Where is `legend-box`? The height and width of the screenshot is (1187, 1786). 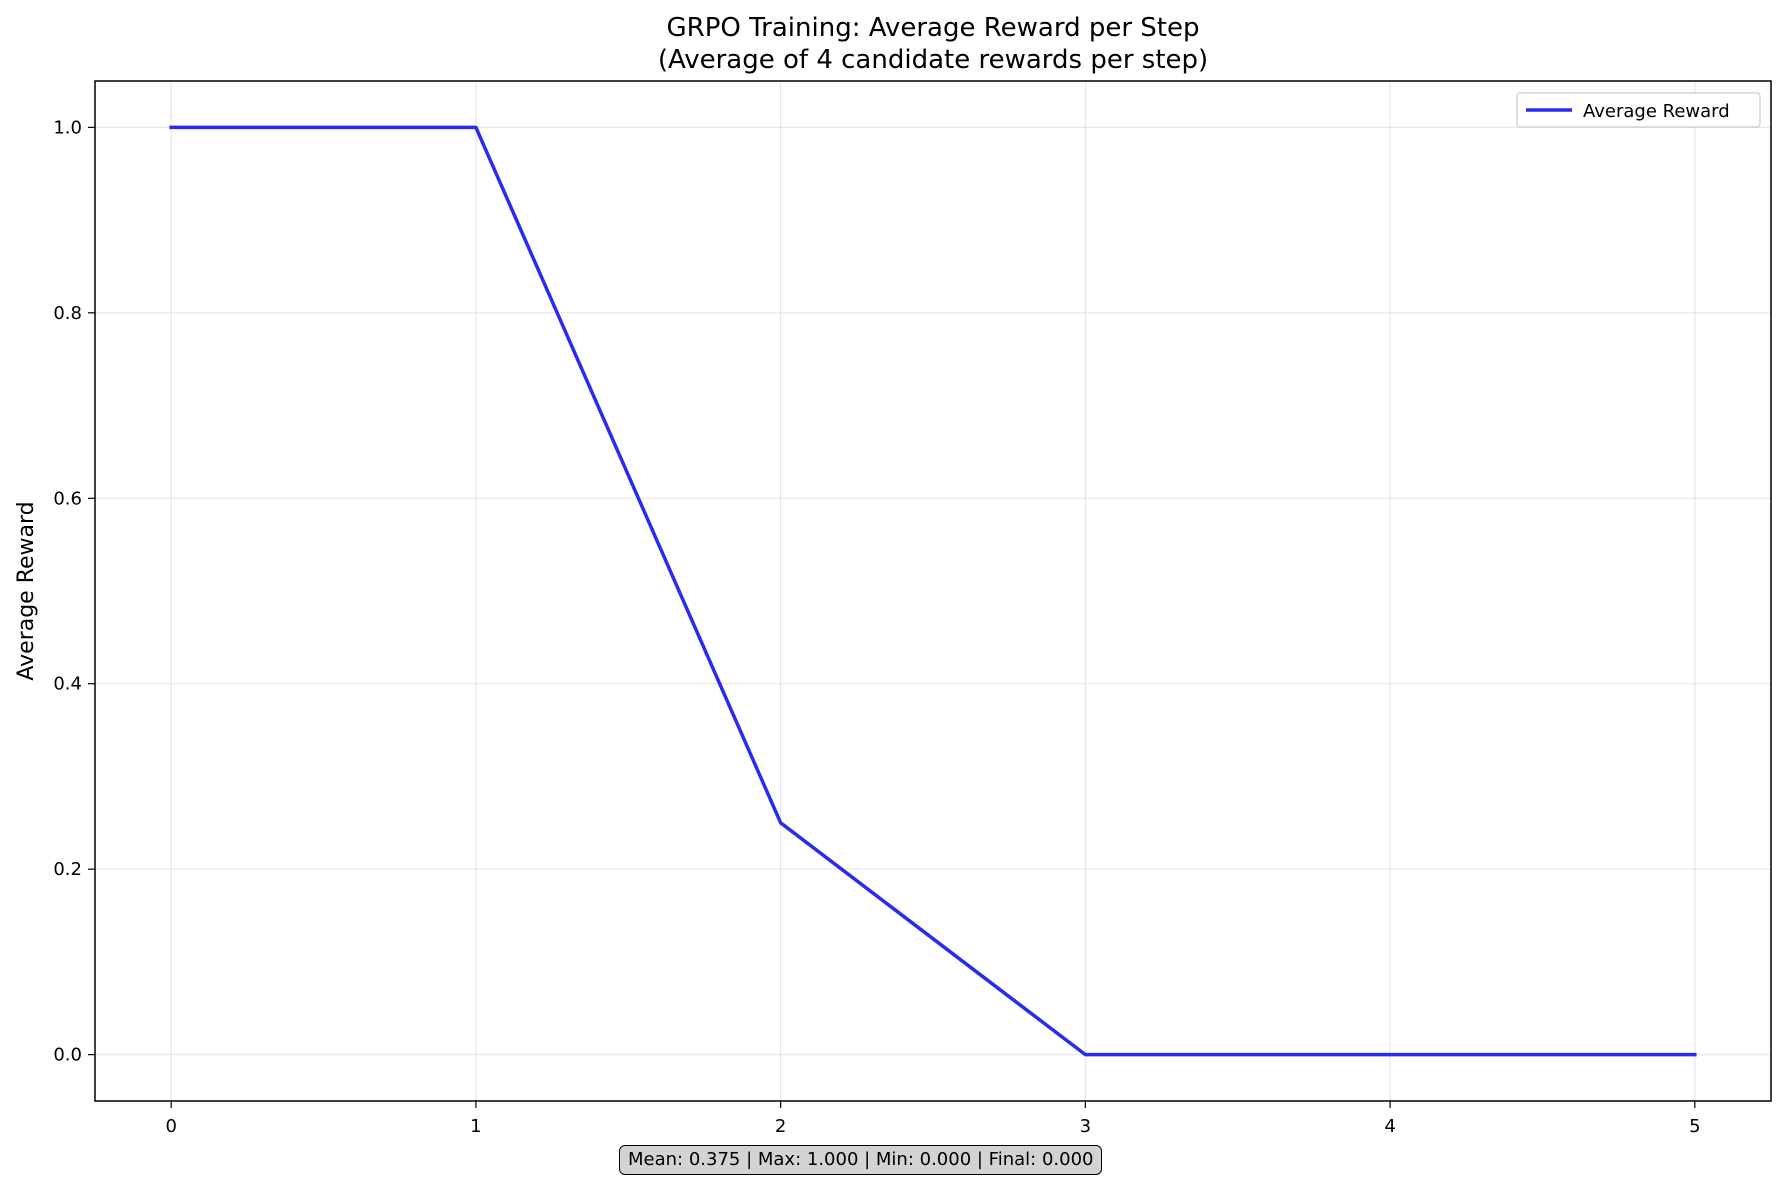
legend-box is located at coordinates (1638, 110).